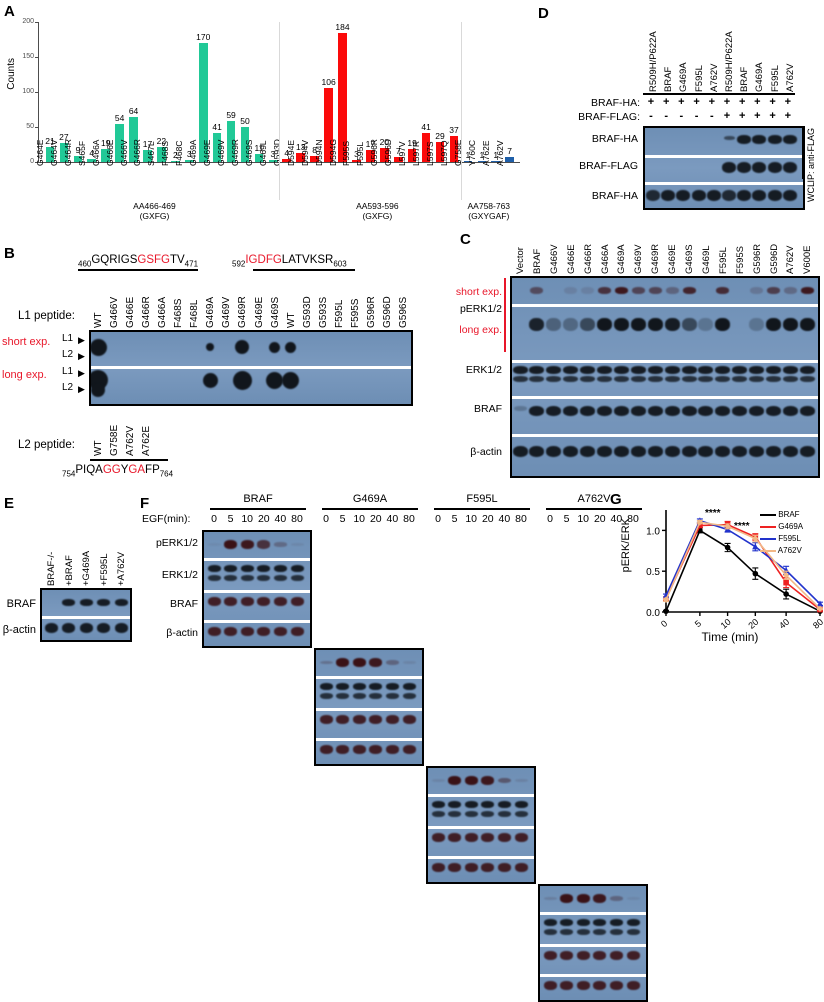 The height and width of the screenshot is (1002, 824). What do you see at coordinates (145, 503) in the screenshot?
I see `panel-f-letter: F` at bounding box center [145, 503].